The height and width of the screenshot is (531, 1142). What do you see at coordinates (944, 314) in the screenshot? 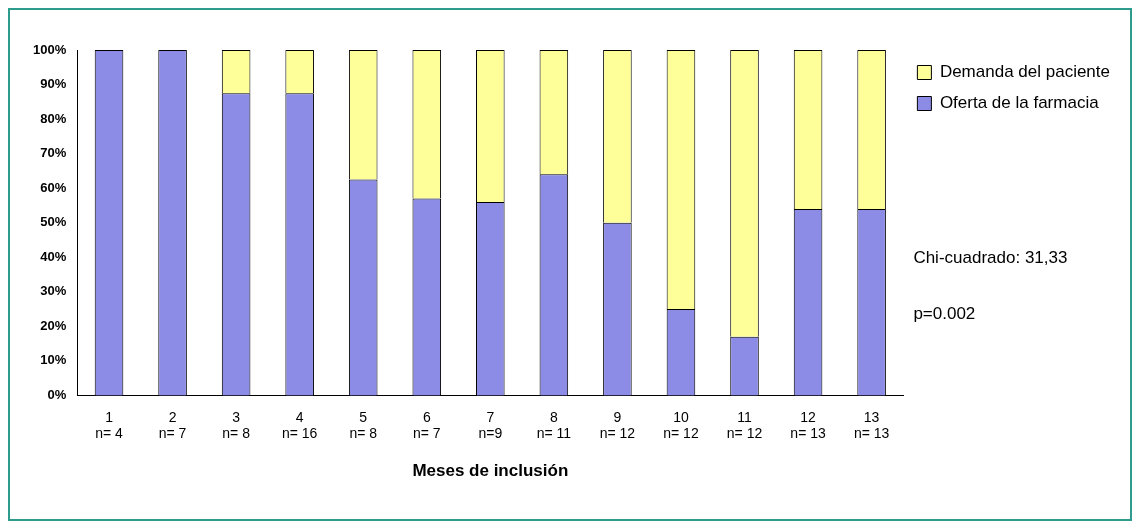
I see `text: p=0.002` at bounding box center [944, 314].